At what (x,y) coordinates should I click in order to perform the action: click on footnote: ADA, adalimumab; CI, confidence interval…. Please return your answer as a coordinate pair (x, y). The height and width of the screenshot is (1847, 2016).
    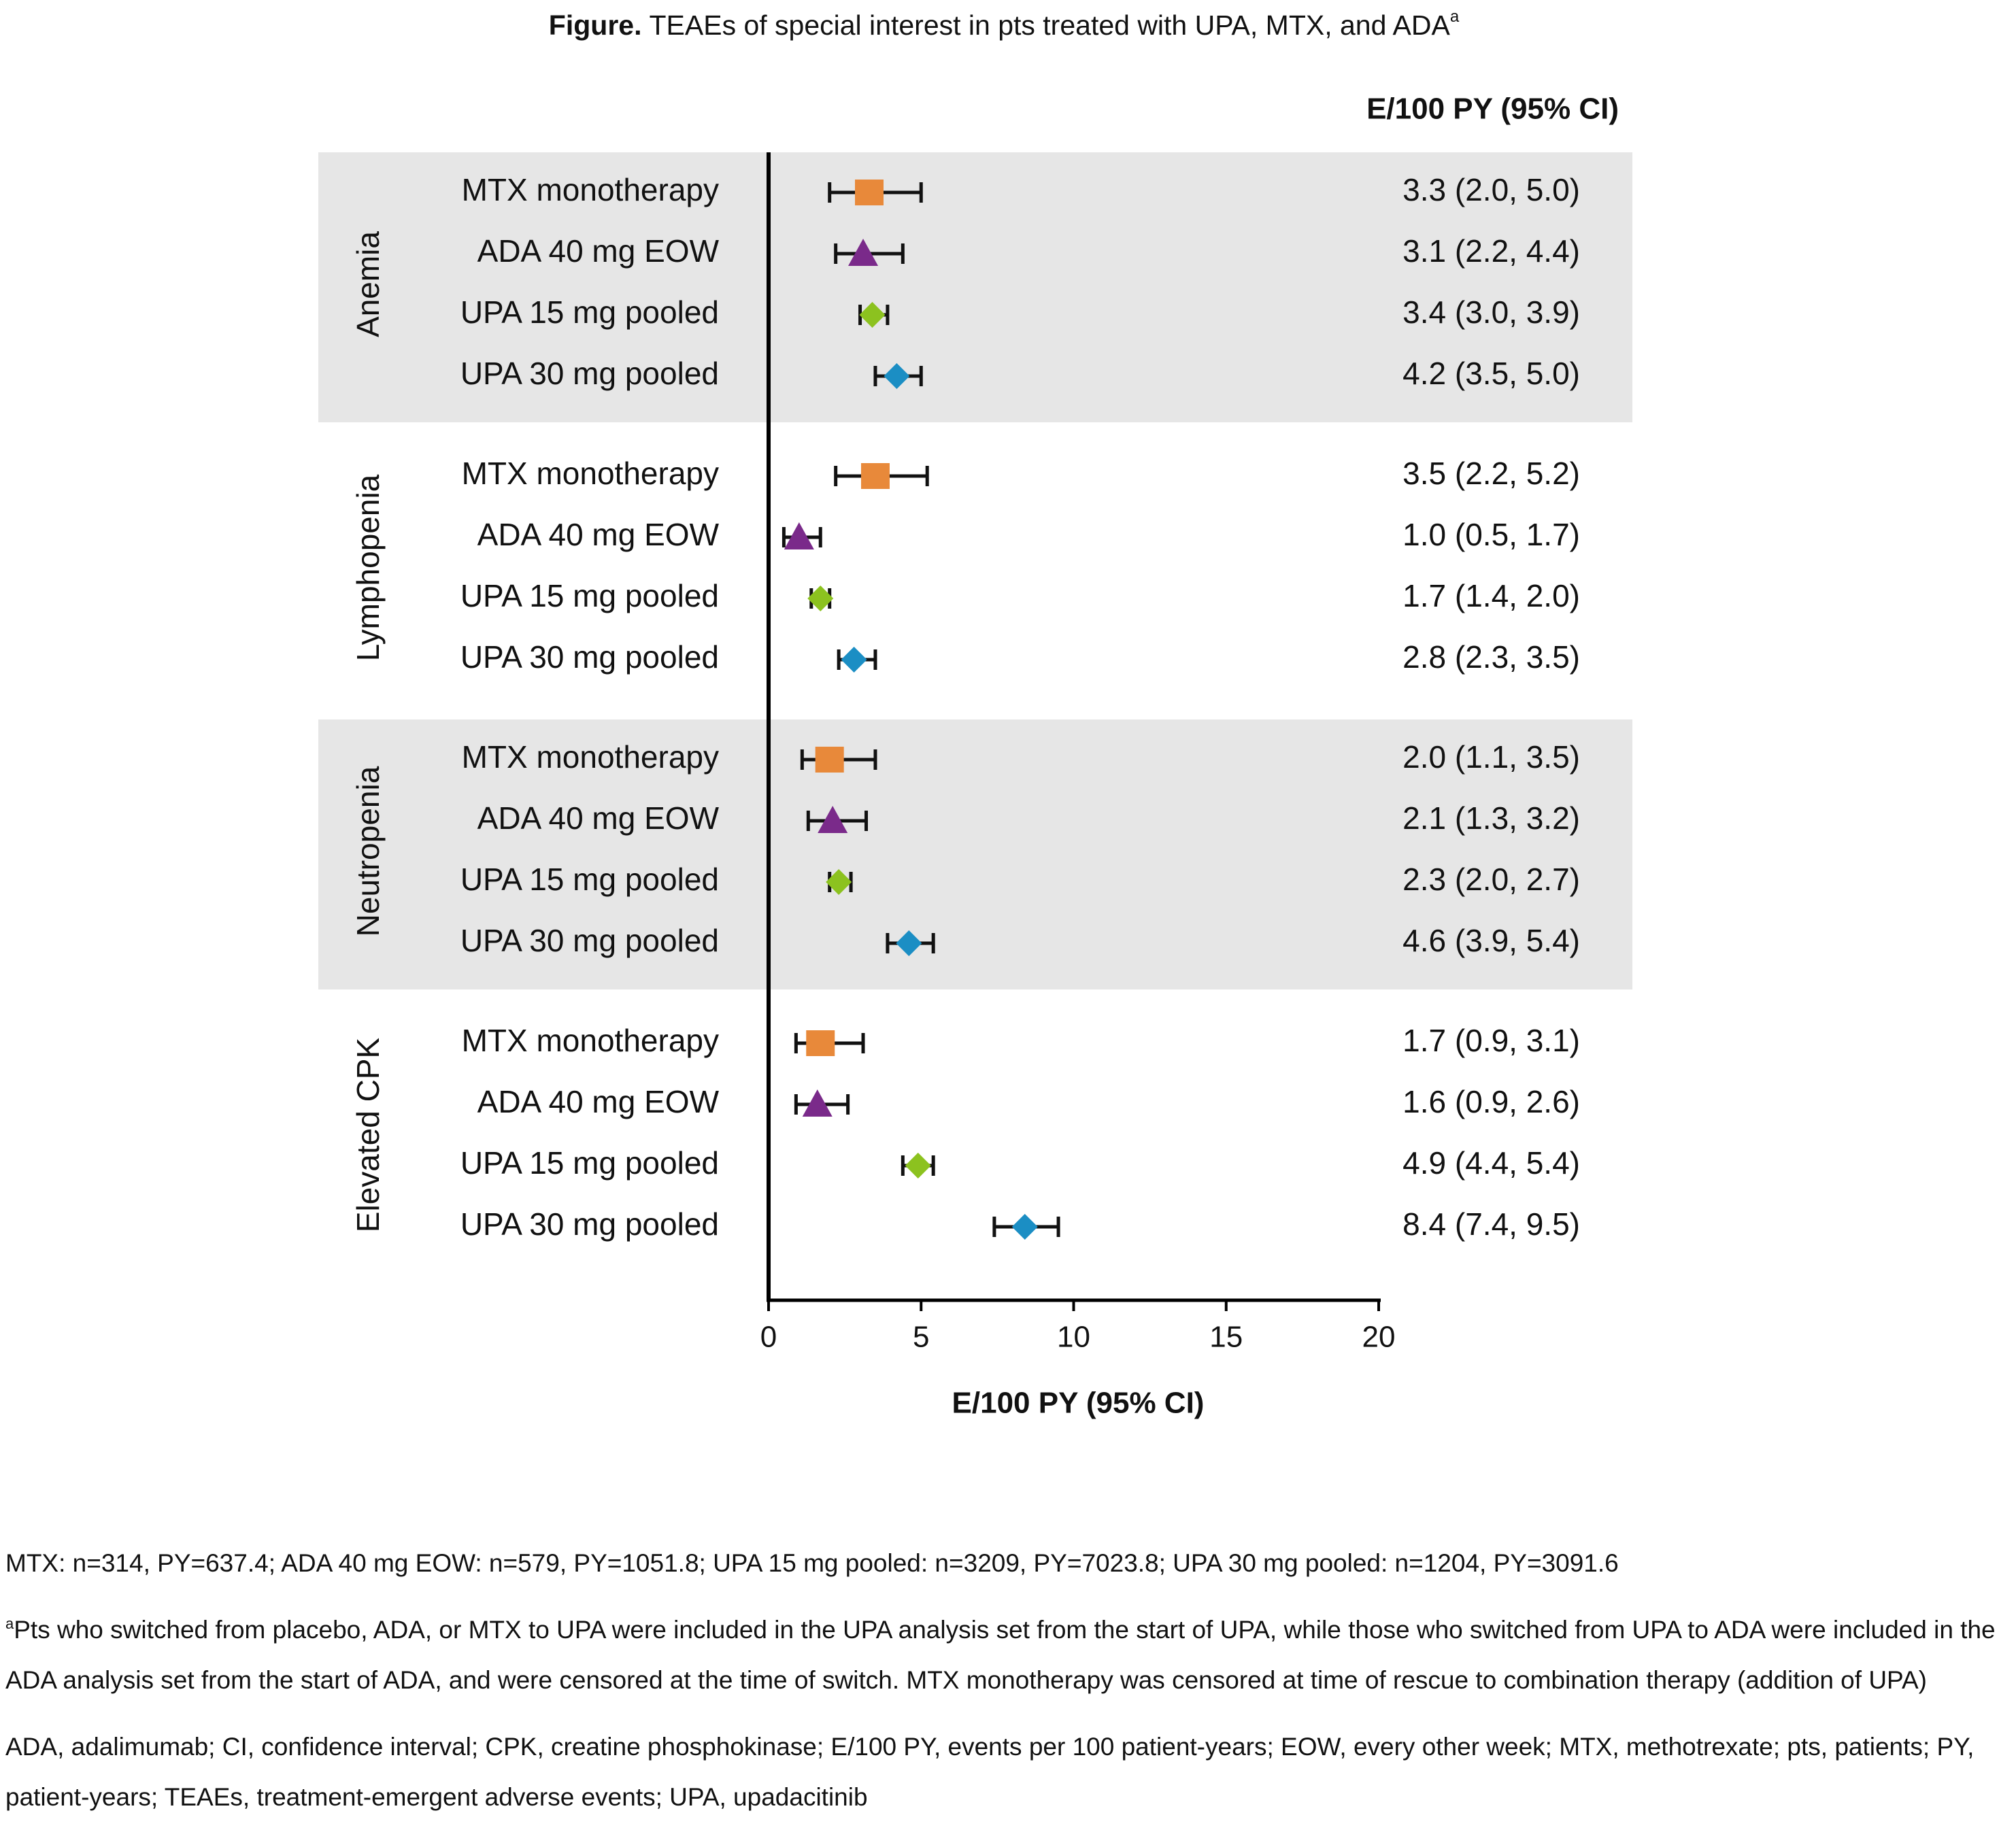
    Looking at the image, I should click on (1005, 1773).